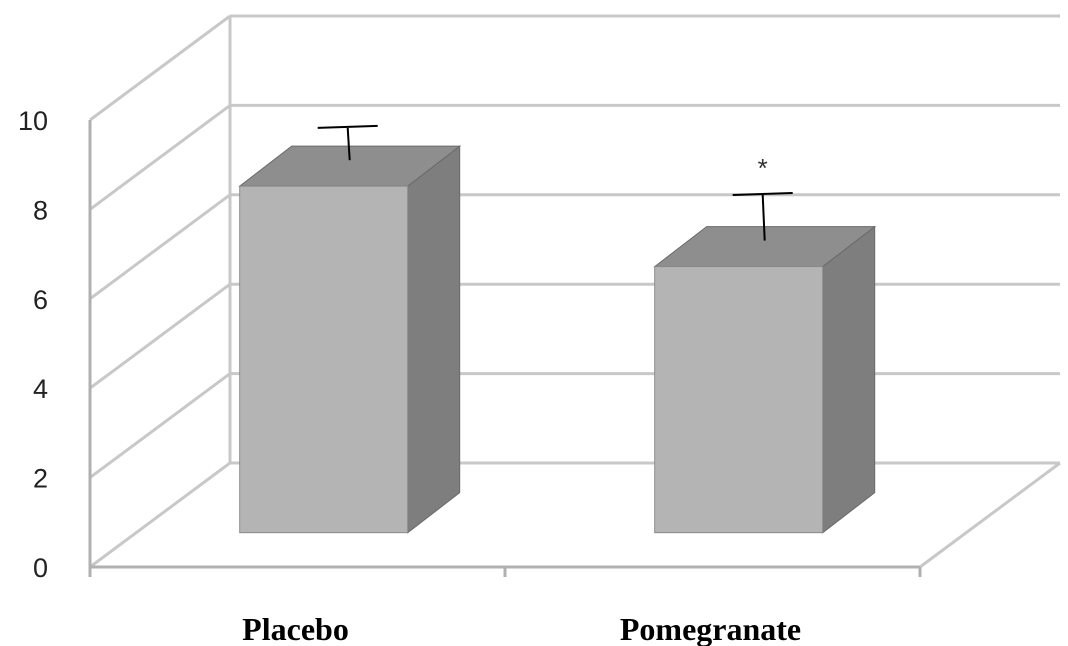 The width and height of the screenshot is (1068, 646). Describe the element at coordinates (40, 479) in the screenshot. I see `y-tick-label: 2` at that location.